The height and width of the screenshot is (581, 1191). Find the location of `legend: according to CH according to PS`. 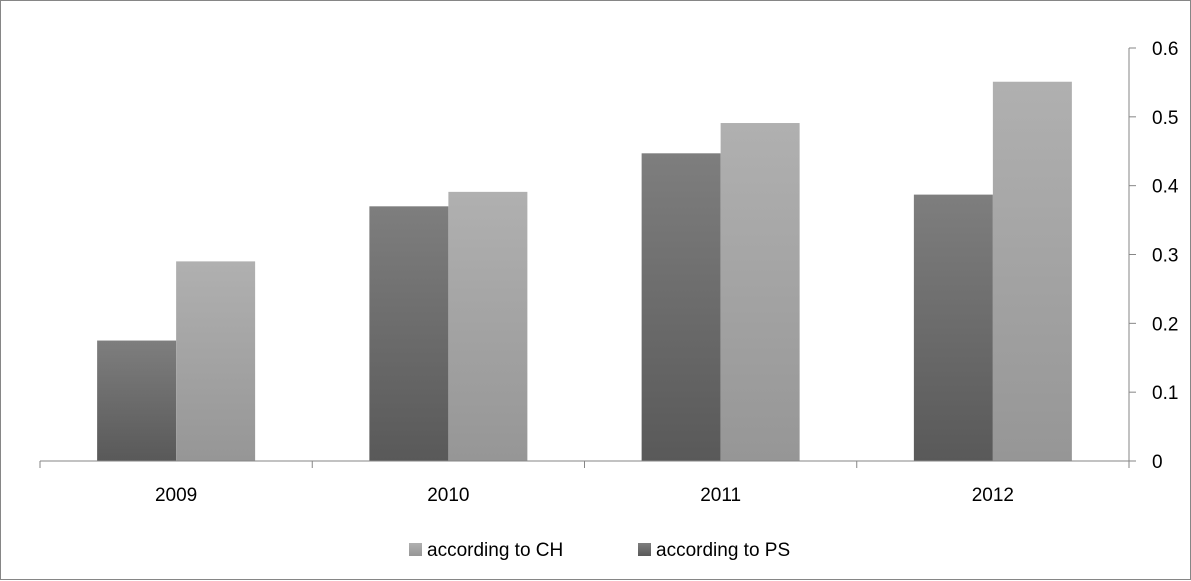

legend: according to CH according to PS is located at coordinates (599, 550).